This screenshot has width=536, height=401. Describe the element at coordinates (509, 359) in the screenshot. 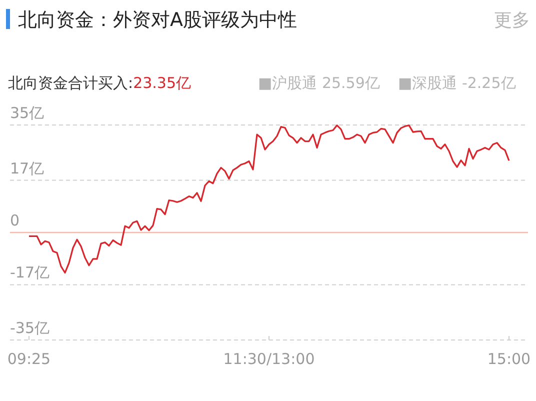

I see `x-tick-label: 15:00` at that location.